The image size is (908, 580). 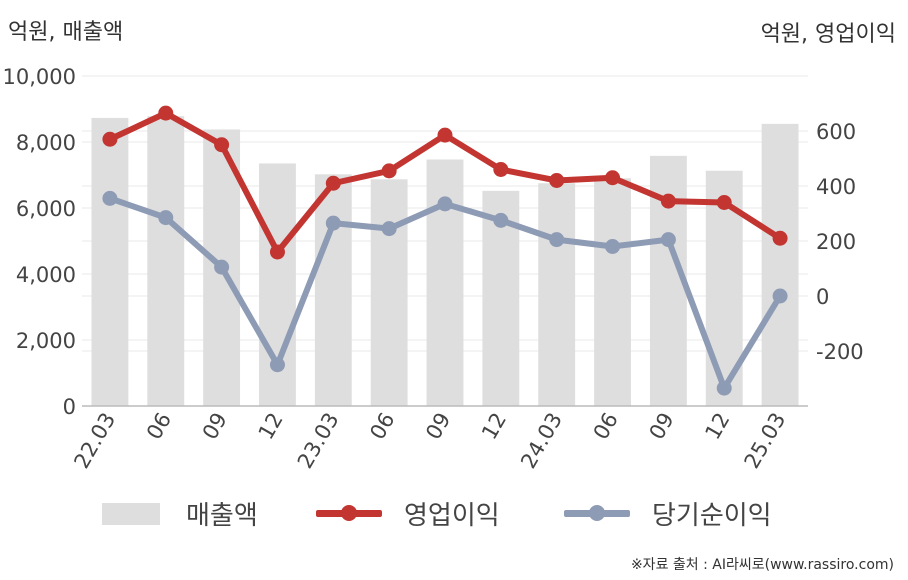 What do you see at coordinates (94, 441) in the screenshot?
I see `xtick-0: 22.03` at bounding box center [94, 441].